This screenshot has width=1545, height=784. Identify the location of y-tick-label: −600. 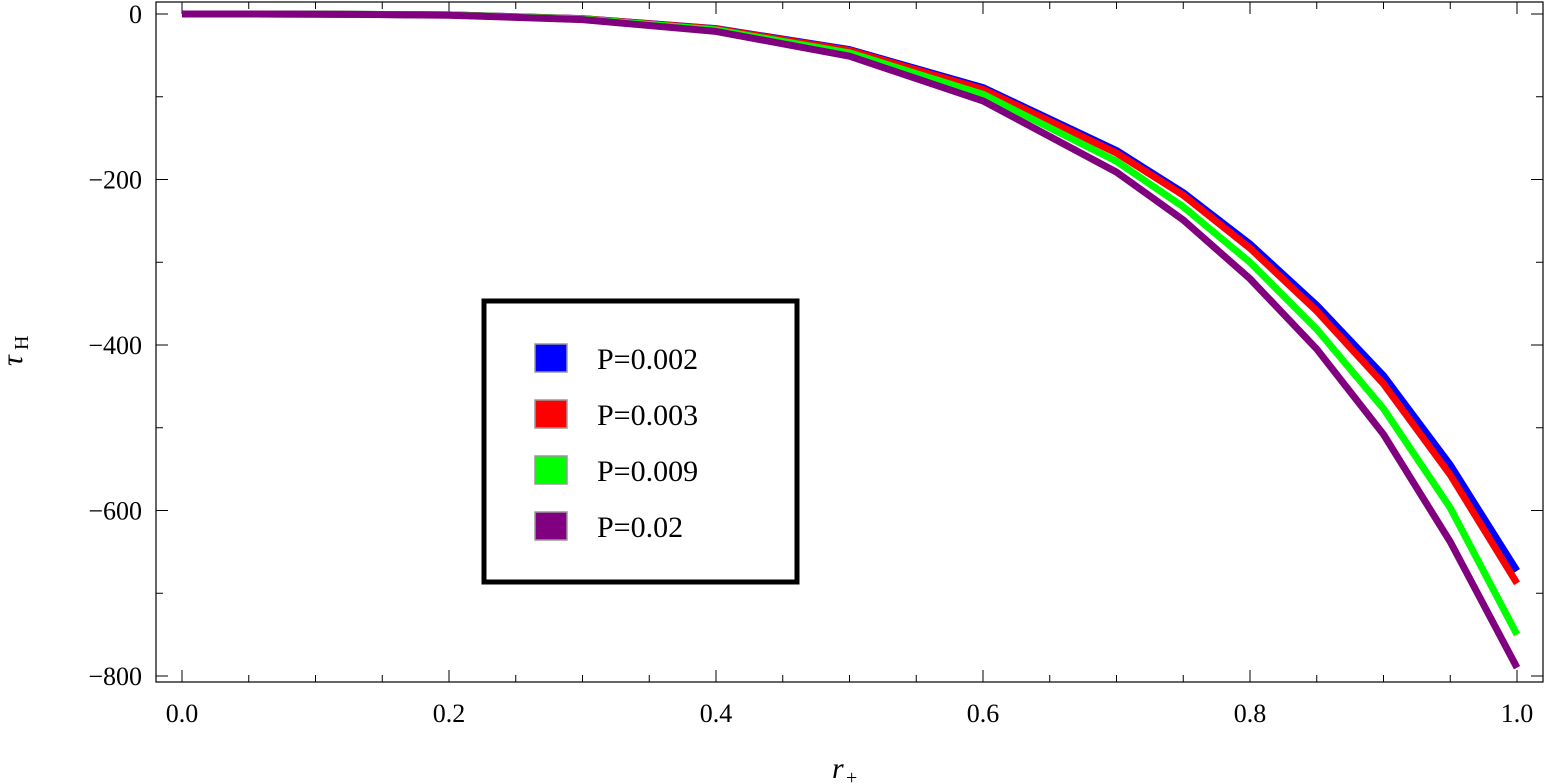
(115, 511).